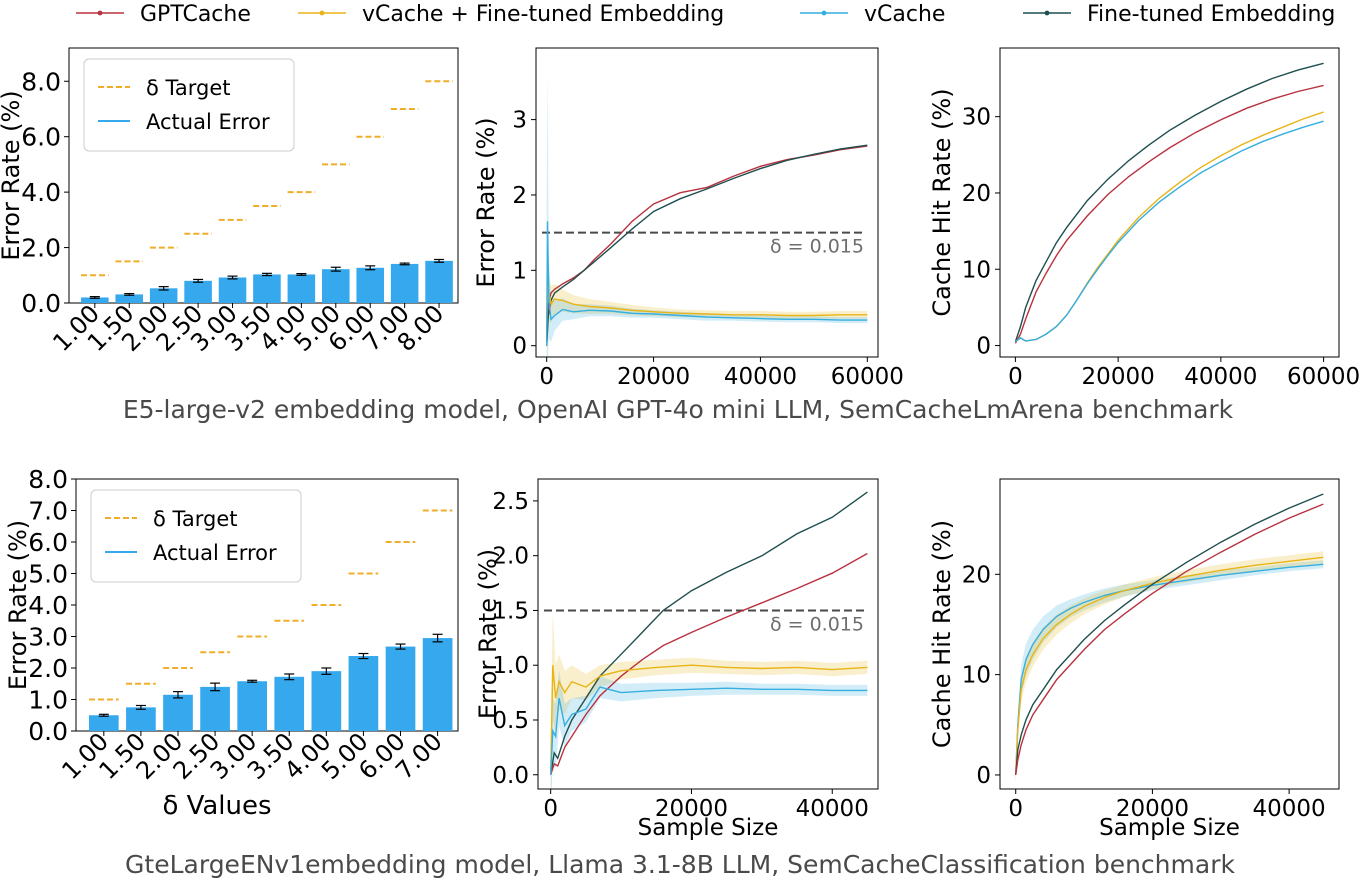 Image resolution: width=1360 pixels, height=885 pixels. Describe the element at coordinates (41, 137) in the screenshot. I see `y-tick-label: 6.0` at that location.